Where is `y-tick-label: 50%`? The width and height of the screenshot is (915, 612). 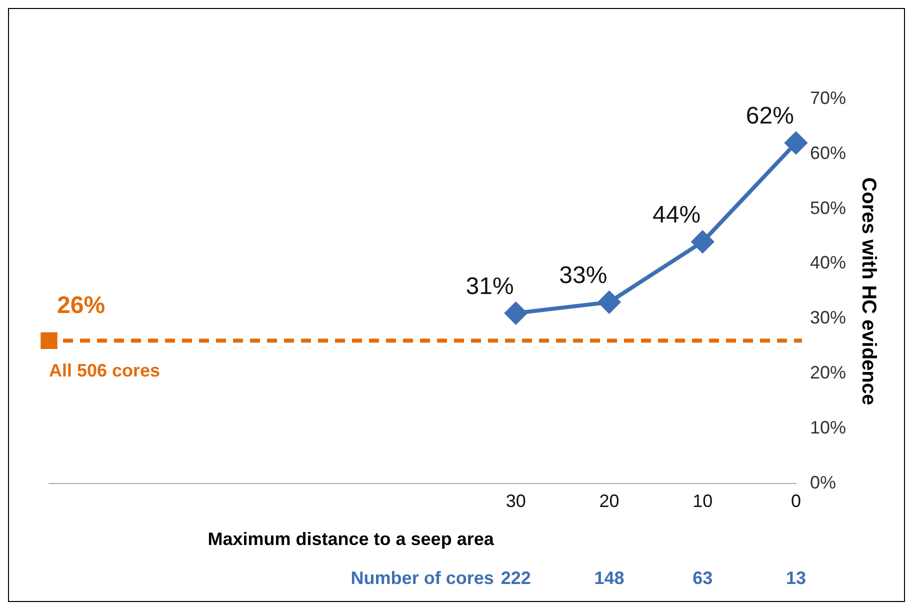 y-tick-label: 50% is located at coordinates (828, 208).